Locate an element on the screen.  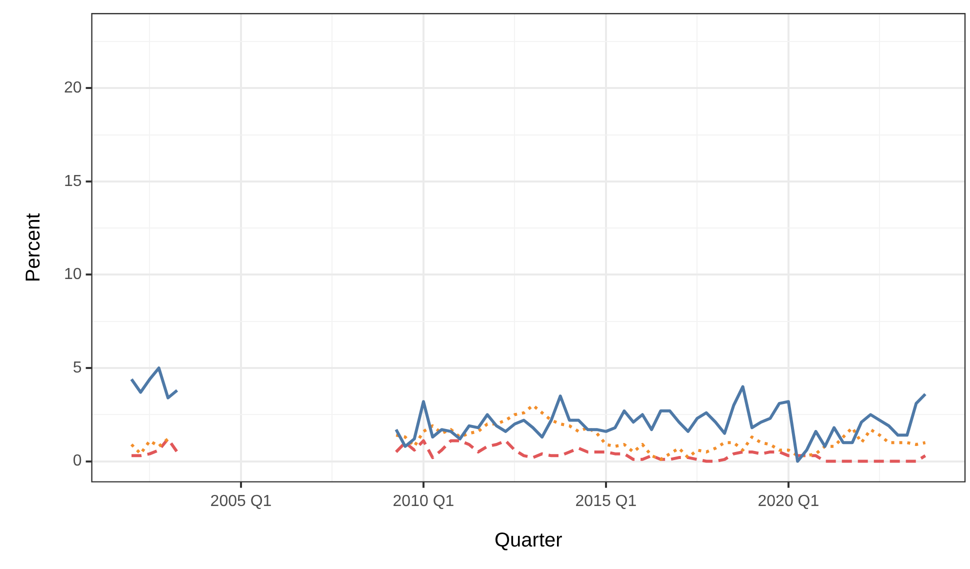
x-axis-title: Quarter is located at coordinates (528, 541).